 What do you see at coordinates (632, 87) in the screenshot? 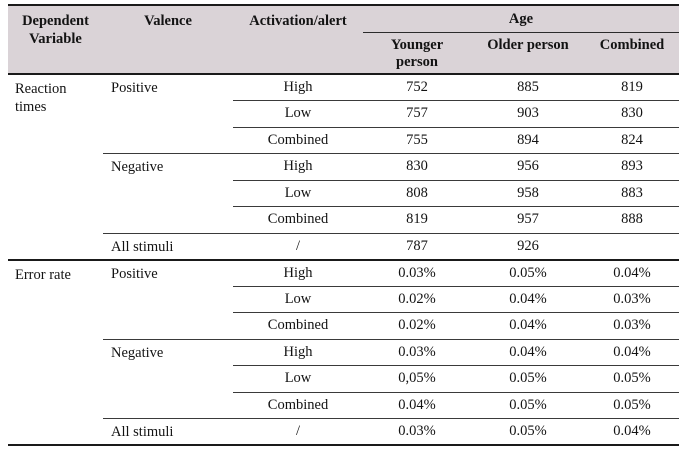
I see `combined-value-cell: 819` at bounding box center [632, 87].